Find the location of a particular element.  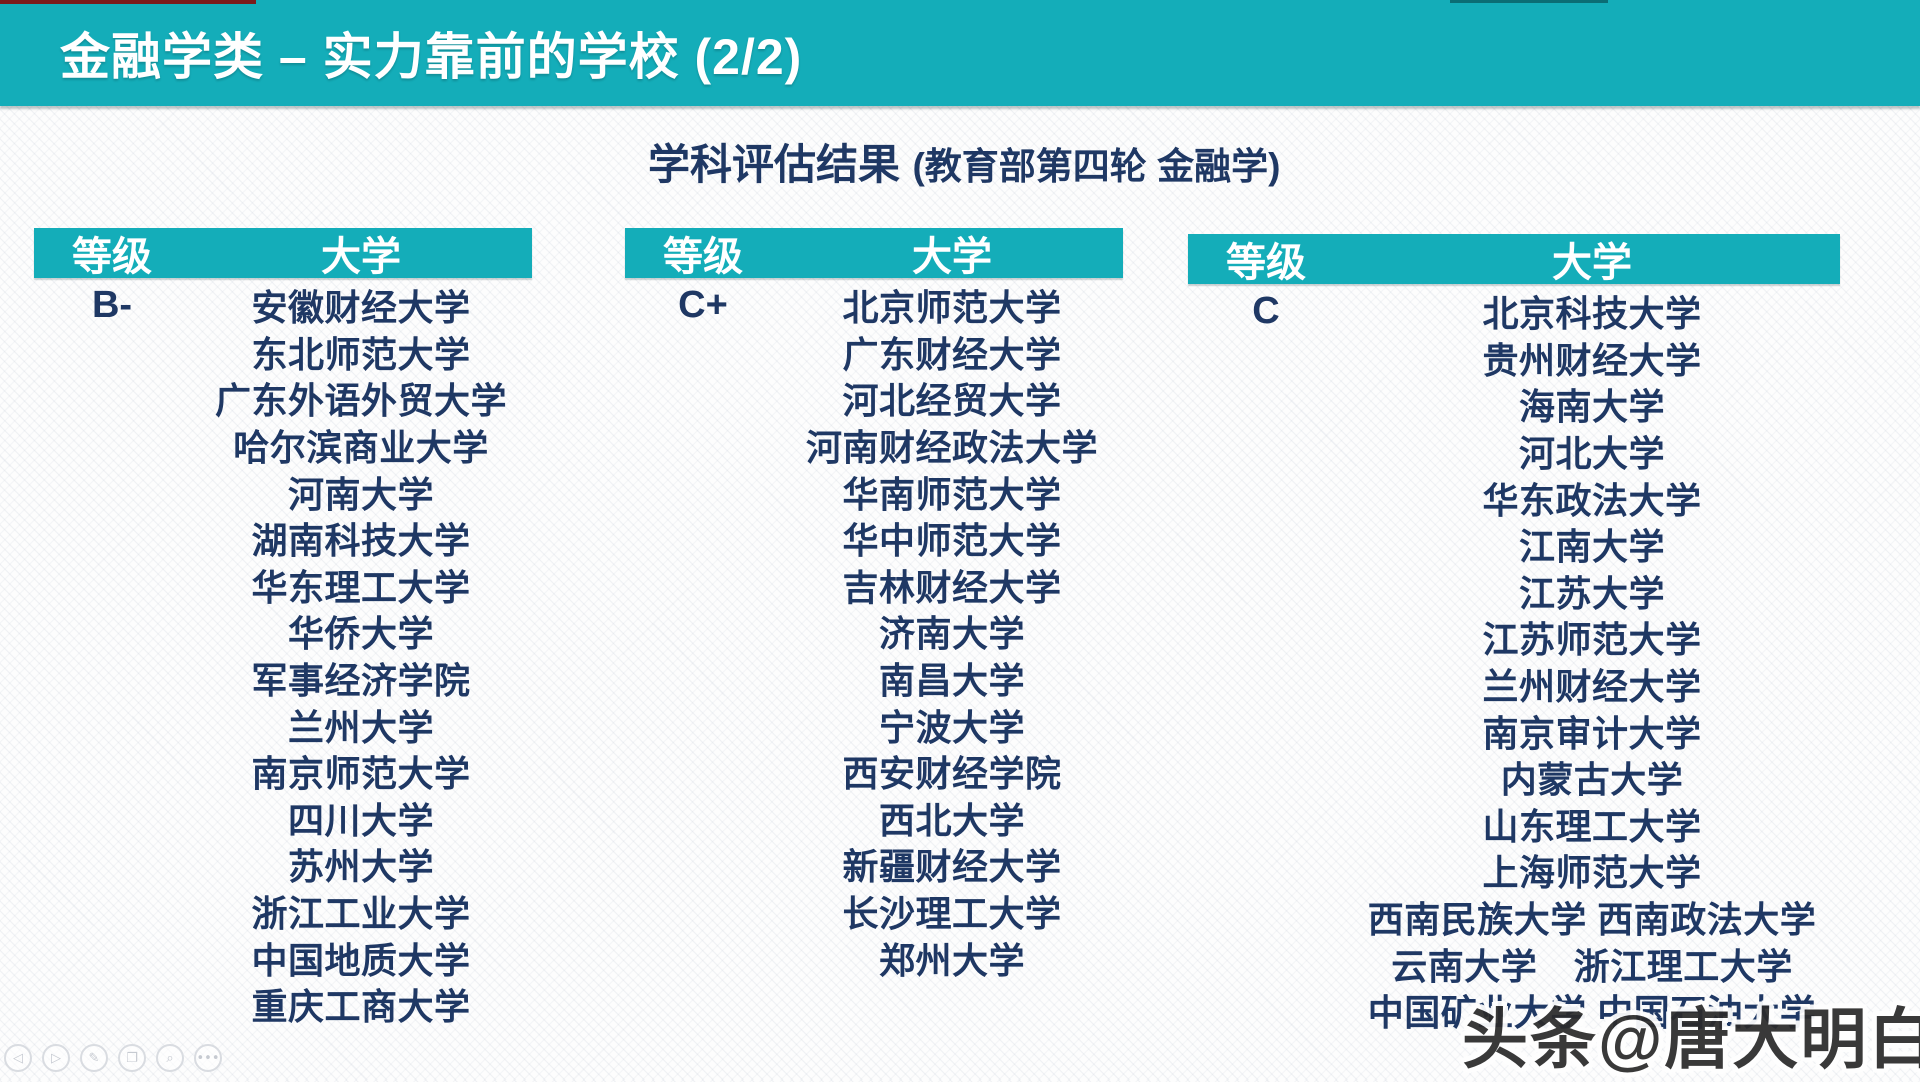

university-row: 中国地质大学 is located at coordinates (361, 960).